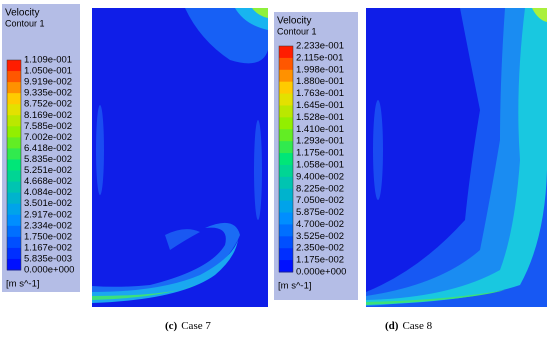  Describe the element at coordinates (320, 117) in the screenshot. I see `legend-label: 1.528e-001` at that location.